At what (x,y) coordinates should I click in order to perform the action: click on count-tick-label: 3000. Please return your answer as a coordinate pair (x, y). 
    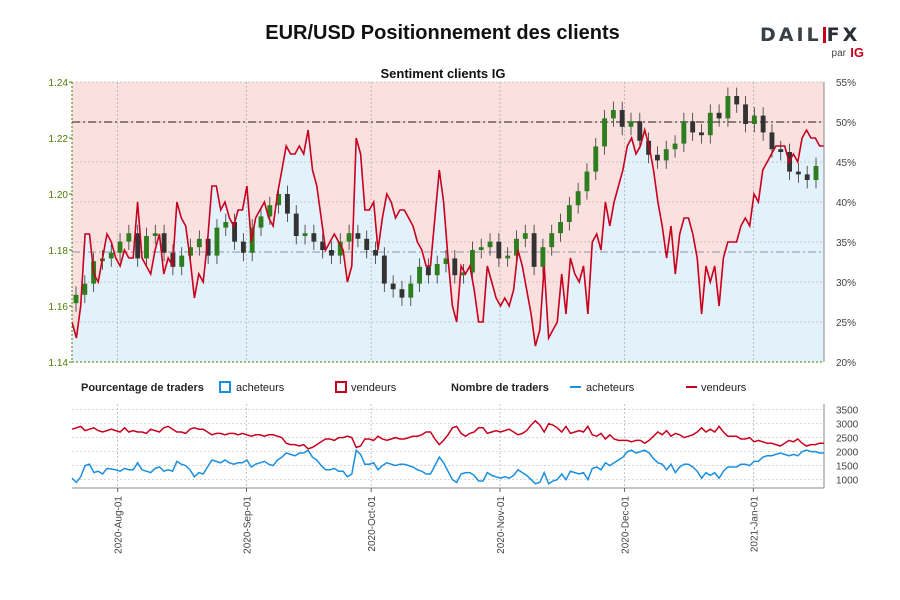
    Looking at the image, I should click on (847, 425).